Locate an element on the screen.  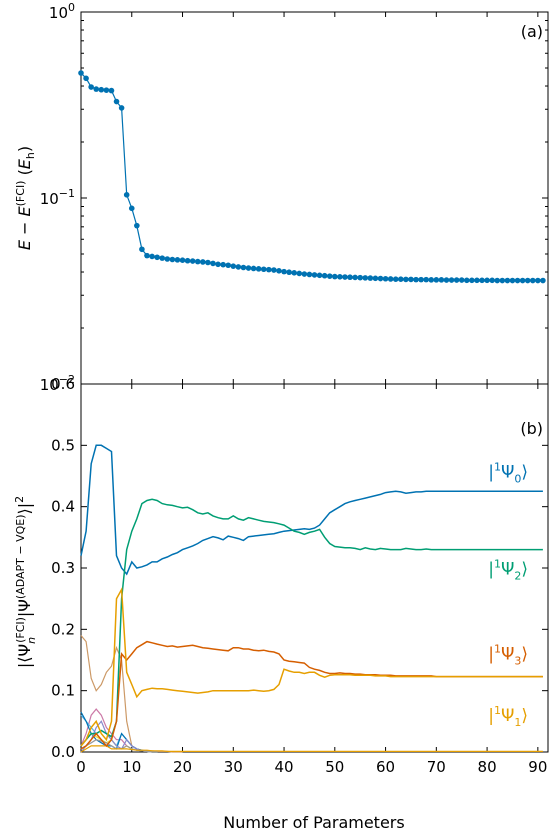
panel-b-xtick-label: 90 is located at coordinates (537, 767).